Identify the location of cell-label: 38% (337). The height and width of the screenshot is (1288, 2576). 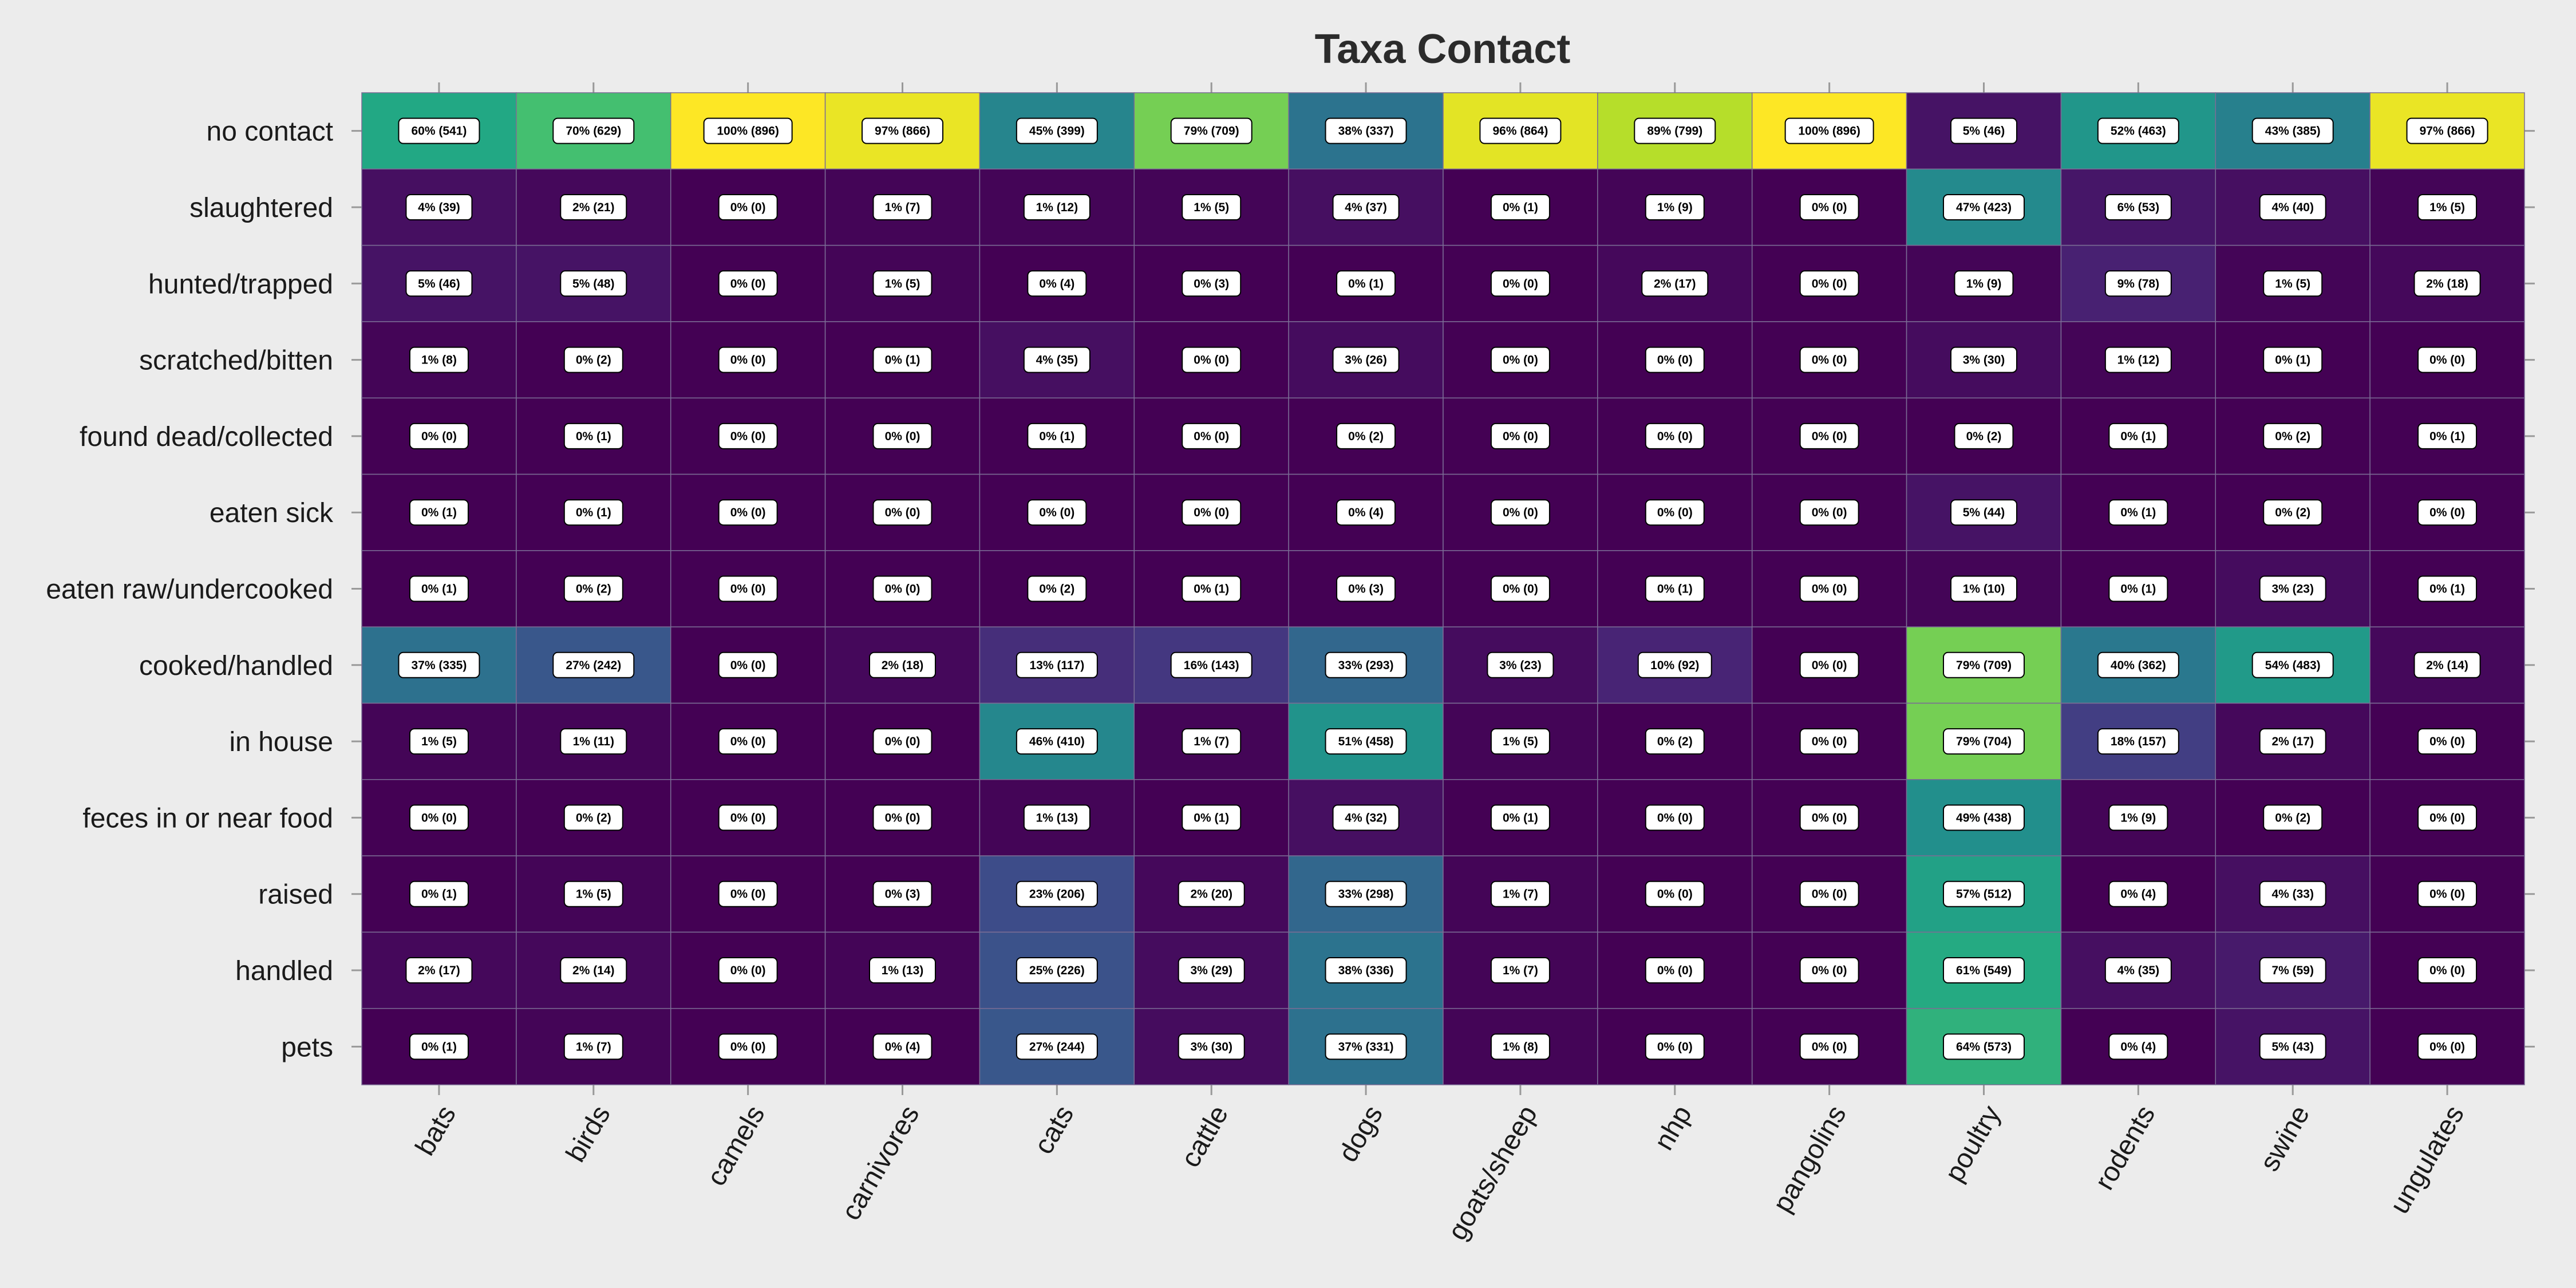
(1366, 131).